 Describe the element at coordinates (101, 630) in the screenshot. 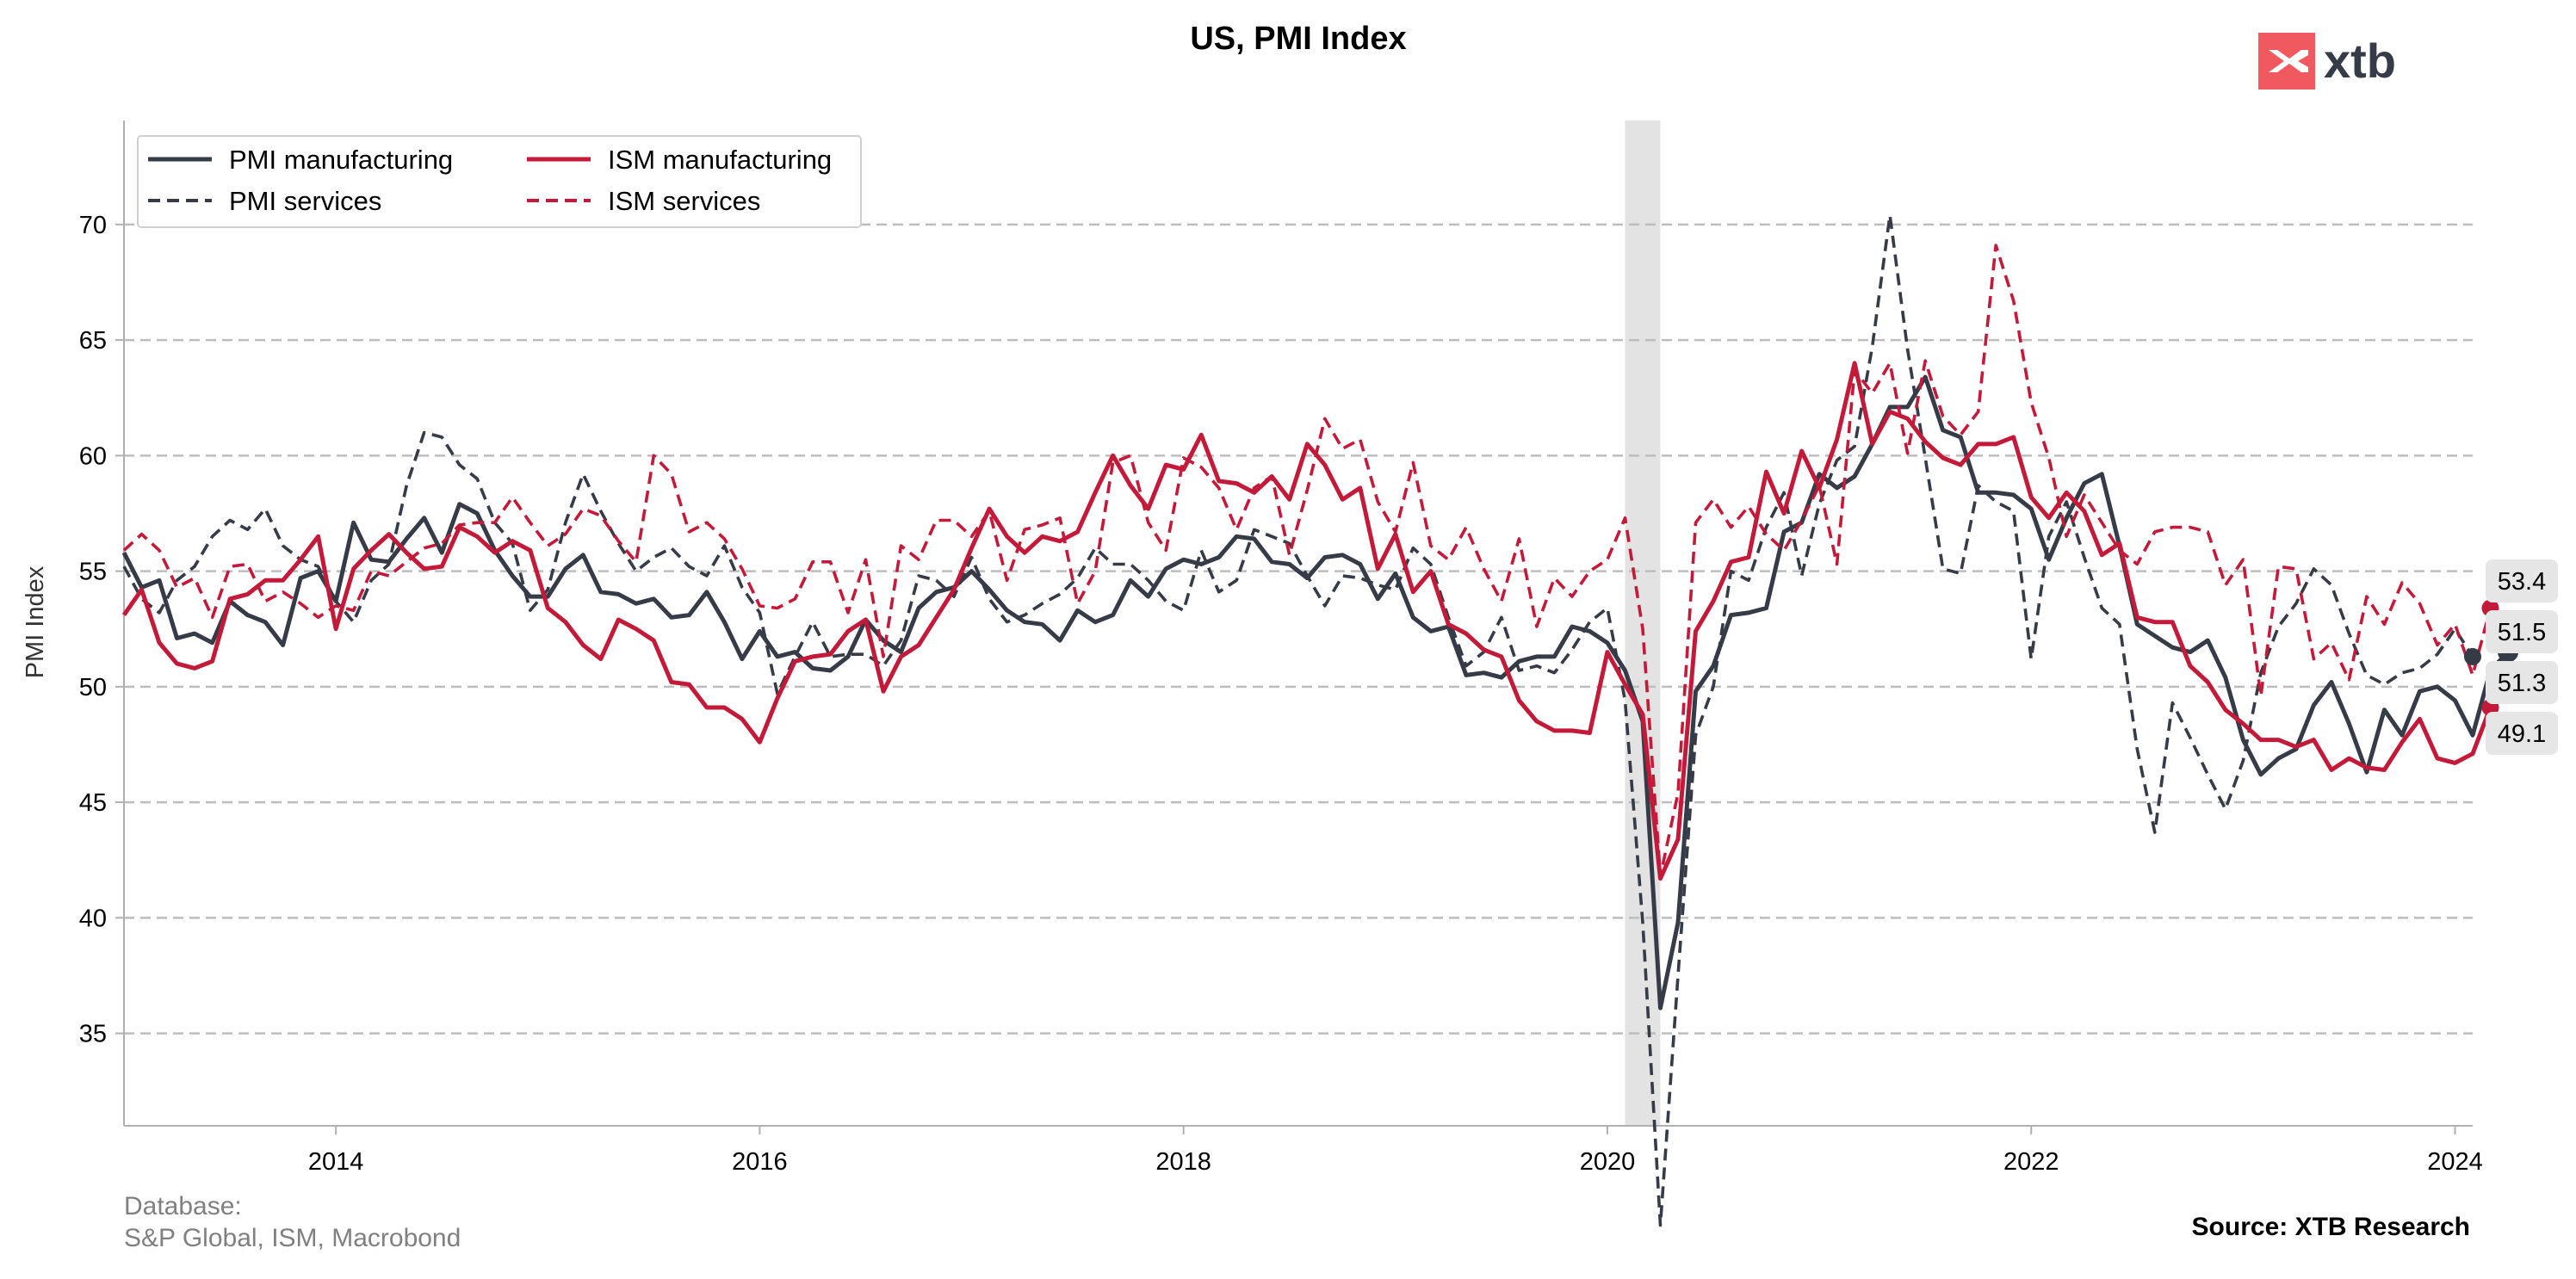

I see `y-ticks: 35 40 45 50 55 60 65 70` at that location.